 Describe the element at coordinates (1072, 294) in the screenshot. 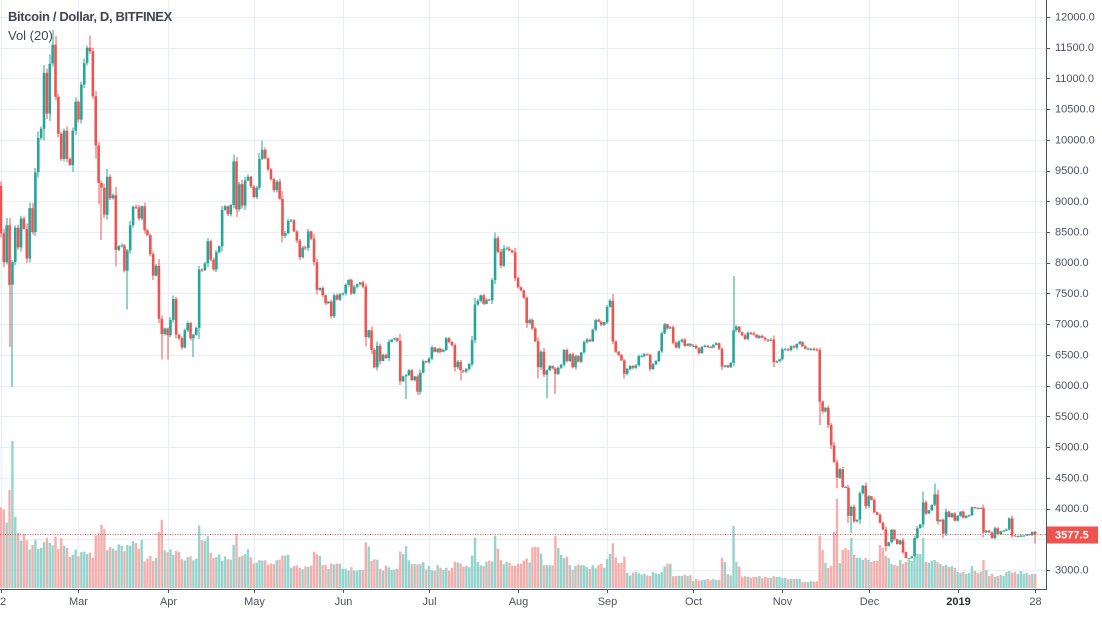

I see `svg-text: 7500.0` at that location.